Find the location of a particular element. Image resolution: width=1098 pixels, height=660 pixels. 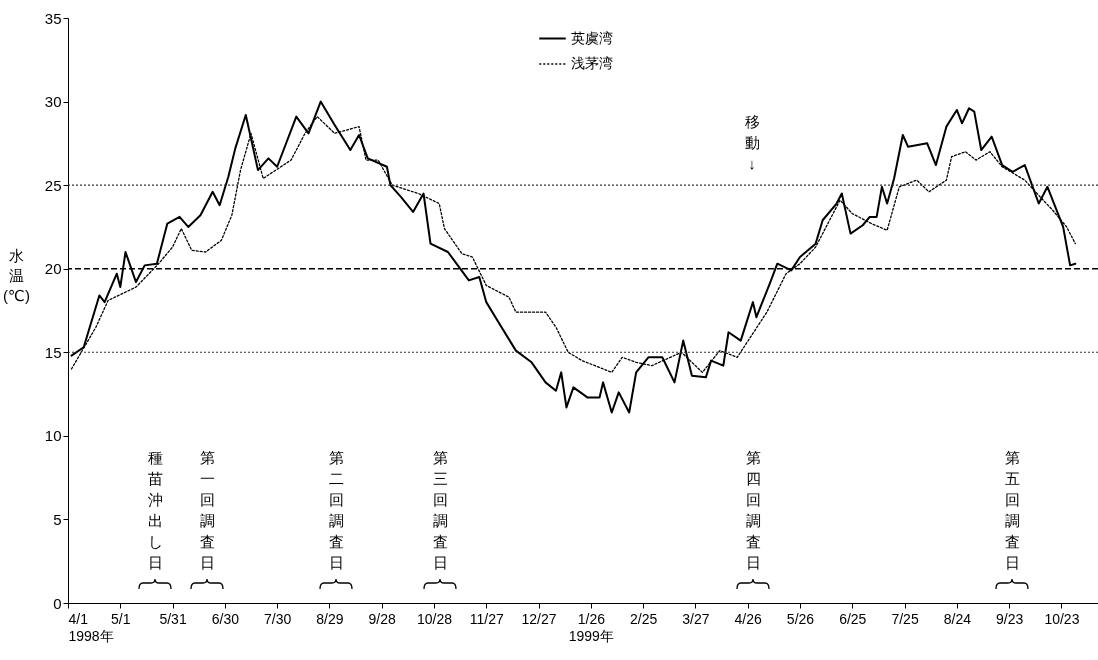

annotation: 第四回調査日 is located at coordinates (753, 510).